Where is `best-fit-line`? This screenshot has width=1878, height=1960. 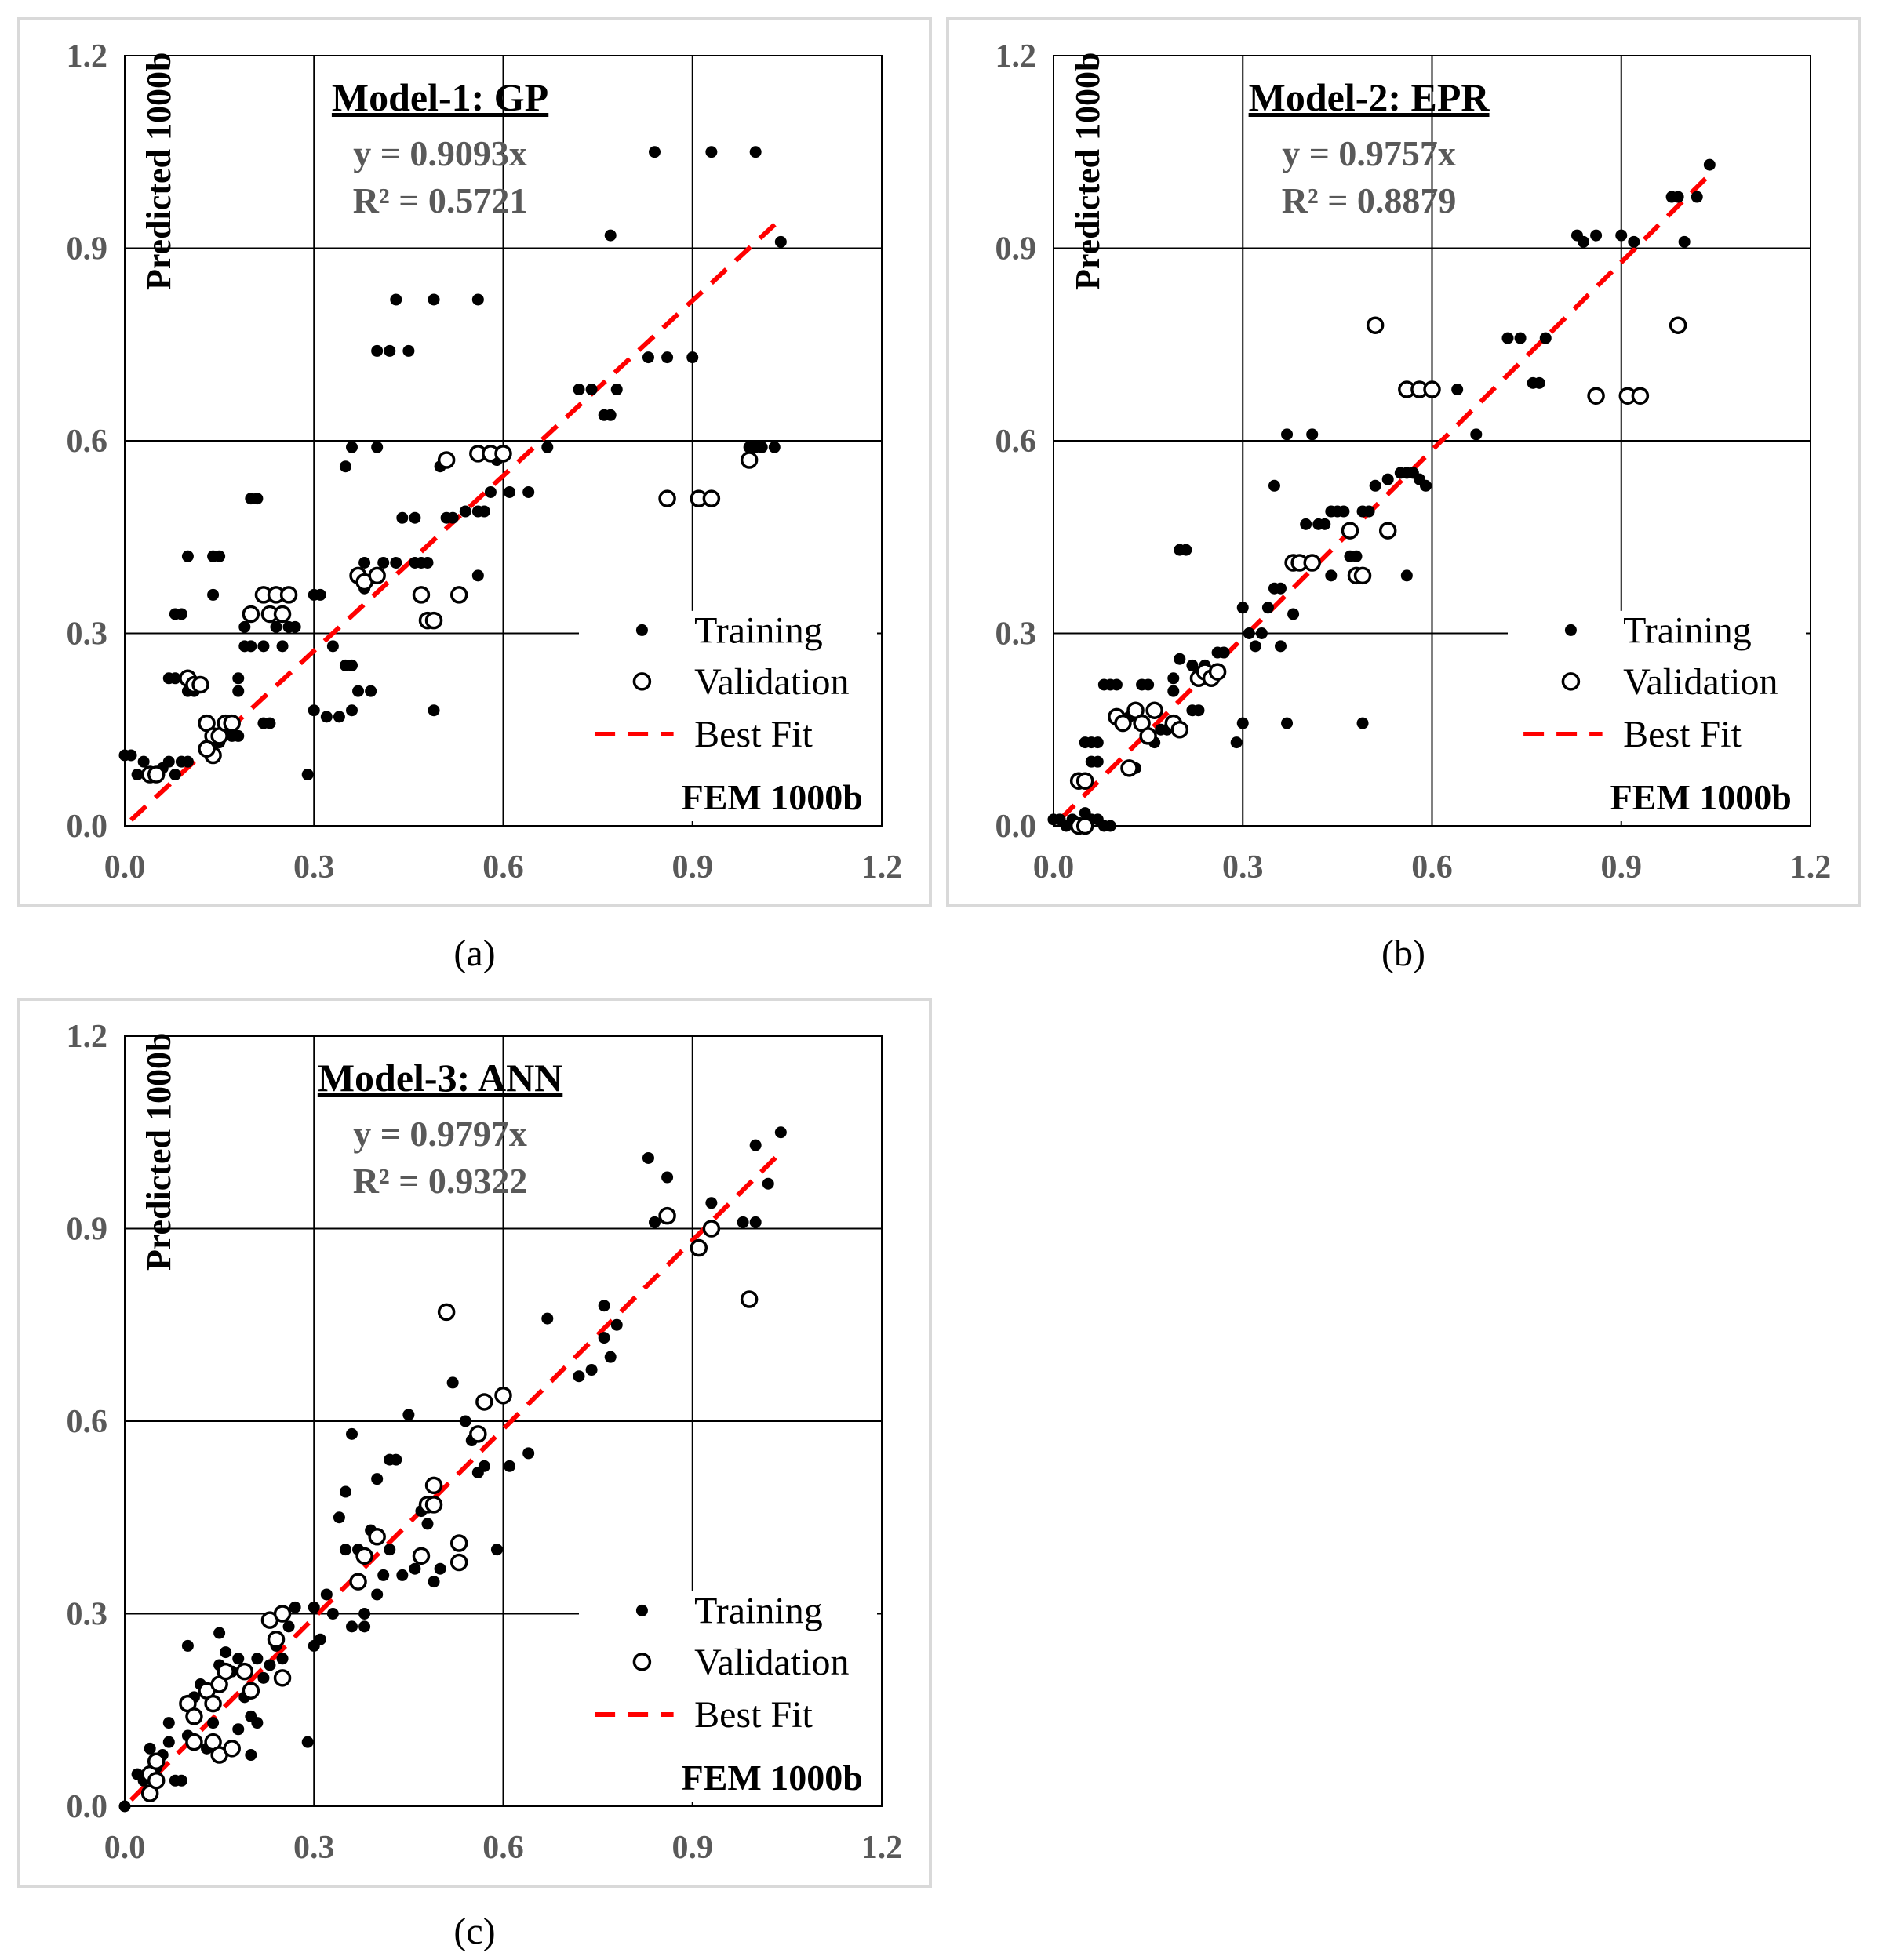 best-fit-line is located at coordinates (1384, 497).